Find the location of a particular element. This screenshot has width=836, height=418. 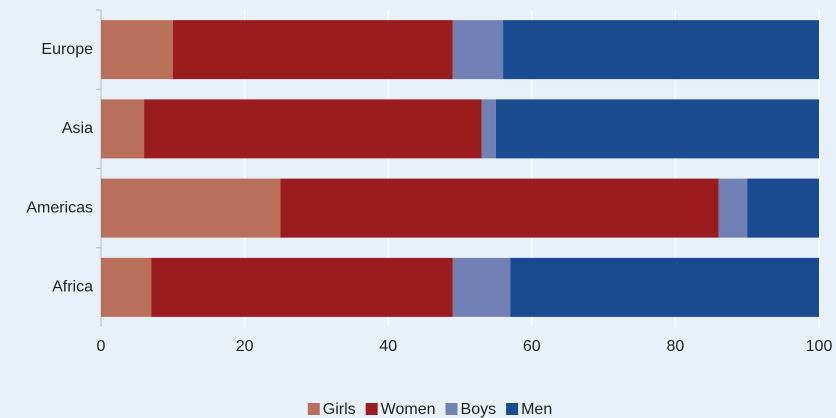

x-tick-label: 80 is located at coordinates (676, 346).